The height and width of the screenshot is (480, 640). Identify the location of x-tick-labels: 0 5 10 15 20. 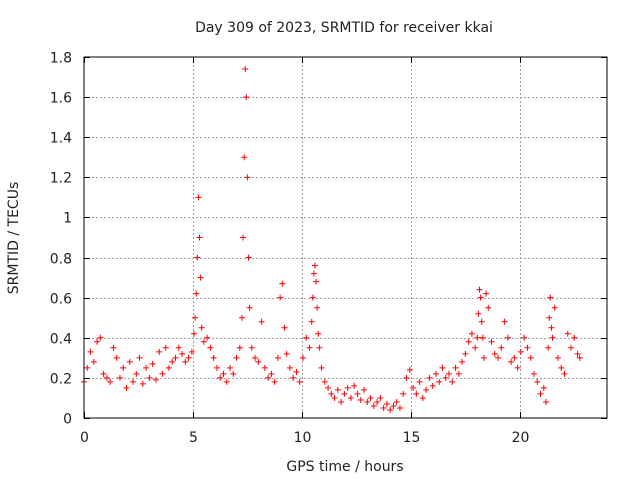
(304, 438).